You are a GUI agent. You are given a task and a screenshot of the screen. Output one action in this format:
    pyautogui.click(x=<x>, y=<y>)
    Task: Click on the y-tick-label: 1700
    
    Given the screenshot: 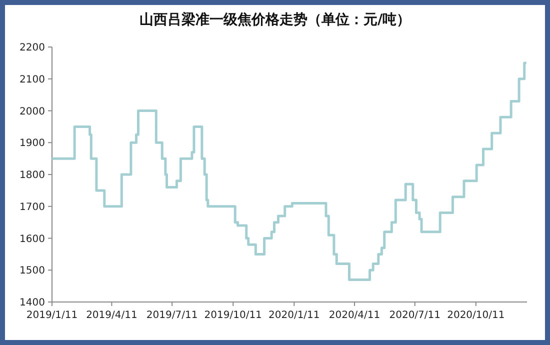 What is the action you would take?
    pyautogui.click(x=32, y=207)
    